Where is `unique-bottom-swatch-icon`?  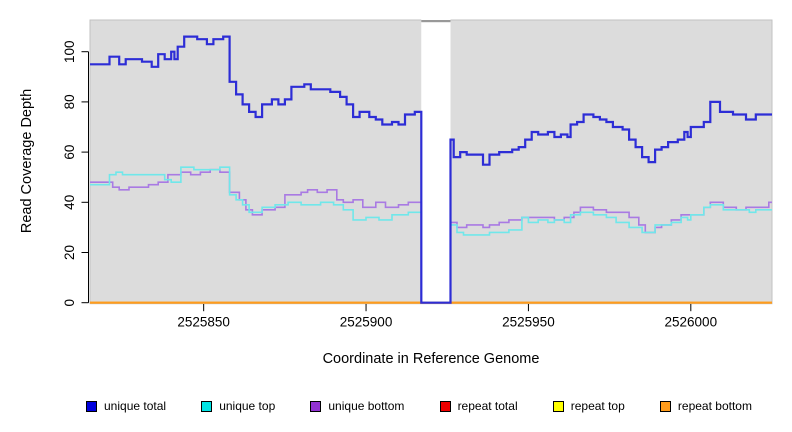
unique-bottom-swatch-icon is located at coordinates (316, 406).